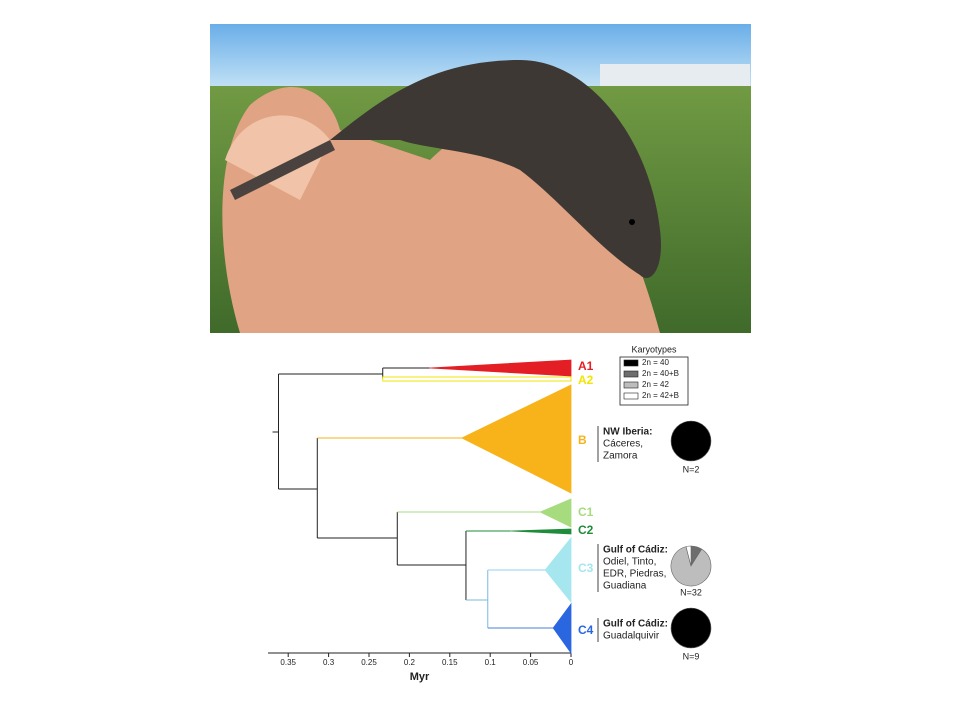  I want to click on legend-label: 2n = 40+B, so click(660, 373).